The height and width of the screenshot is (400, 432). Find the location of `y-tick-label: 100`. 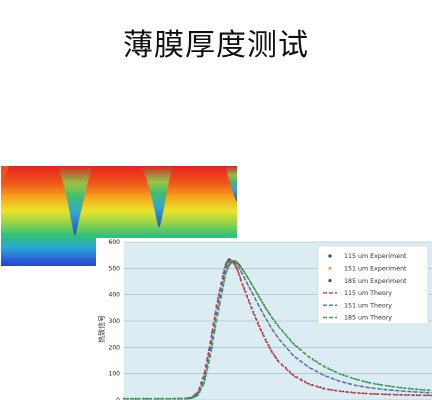

y-tick-label: 100 is located at coordinates (115, 374).